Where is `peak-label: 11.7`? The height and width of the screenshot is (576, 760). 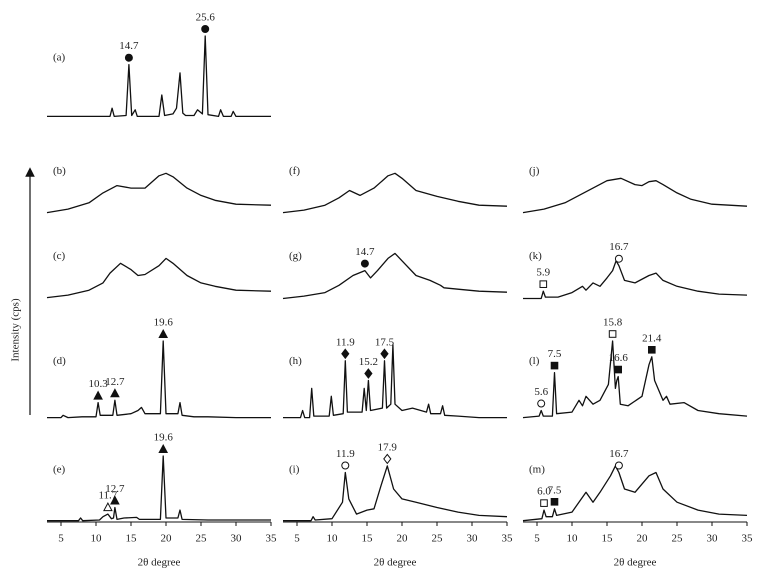 peak-label: 11.7 is located at coordinates (107, 496).